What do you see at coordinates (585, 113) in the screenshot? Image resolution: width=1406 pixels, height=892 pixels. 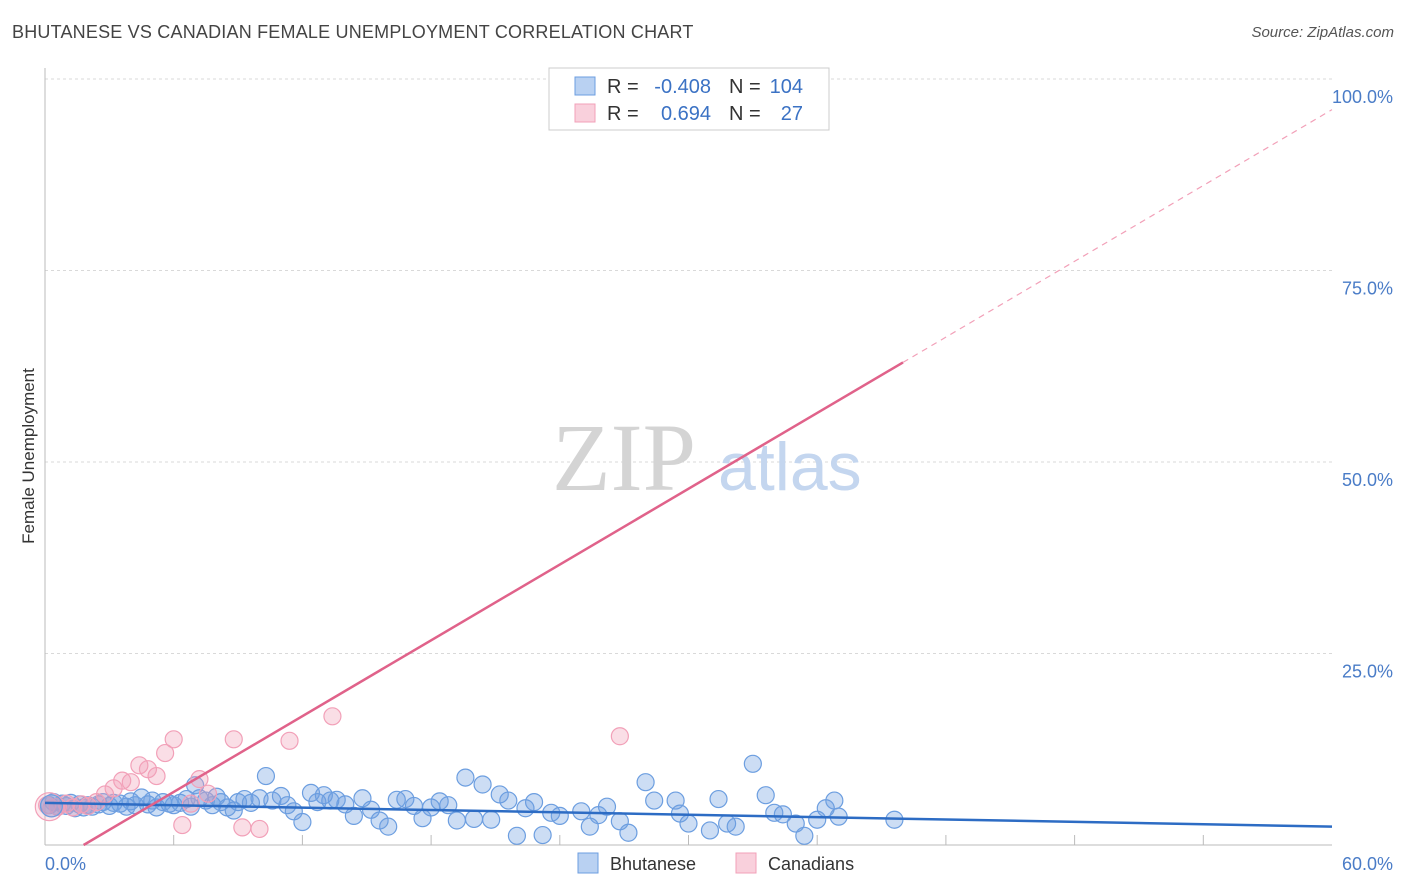 I see `legend-swatch-canadians` at bounding box center [585, 113].